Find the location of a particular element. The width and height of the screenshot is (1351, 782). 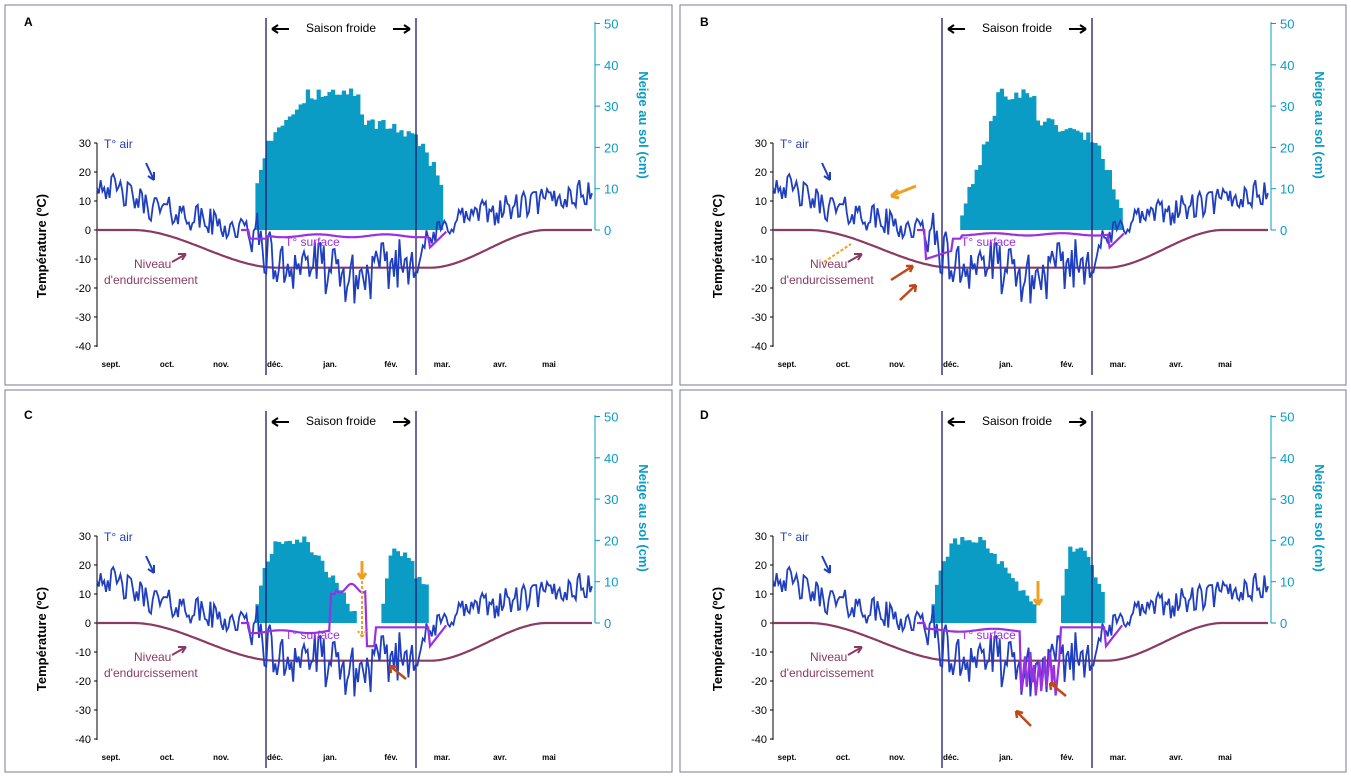

red-arrow is located at coordinates (1057, 689).